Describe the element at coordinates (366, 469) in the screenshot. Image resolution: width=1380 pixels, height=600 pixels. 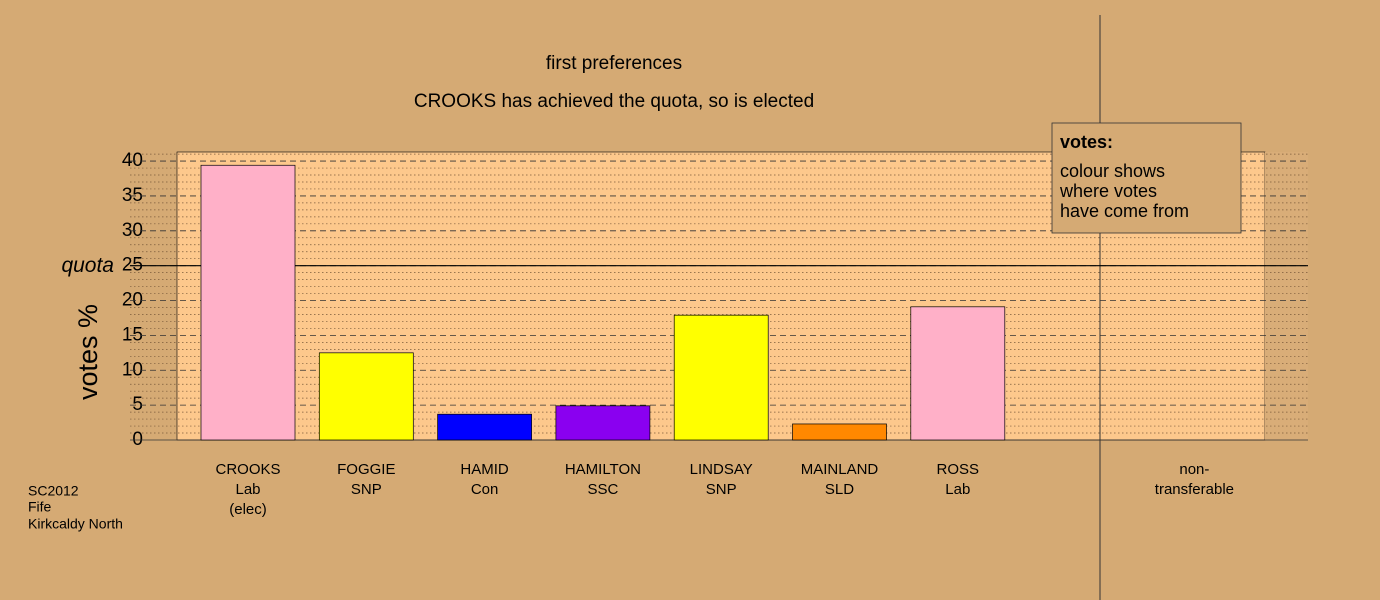
I see `x-tick-label: FOGGIE` at that location.